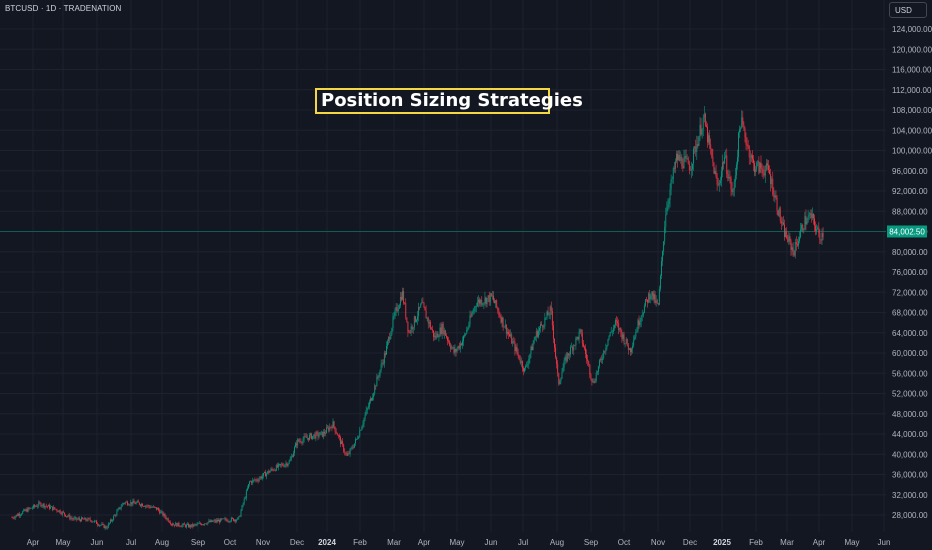  I want to click on x-tick-label: Feb, so click(360, 542).